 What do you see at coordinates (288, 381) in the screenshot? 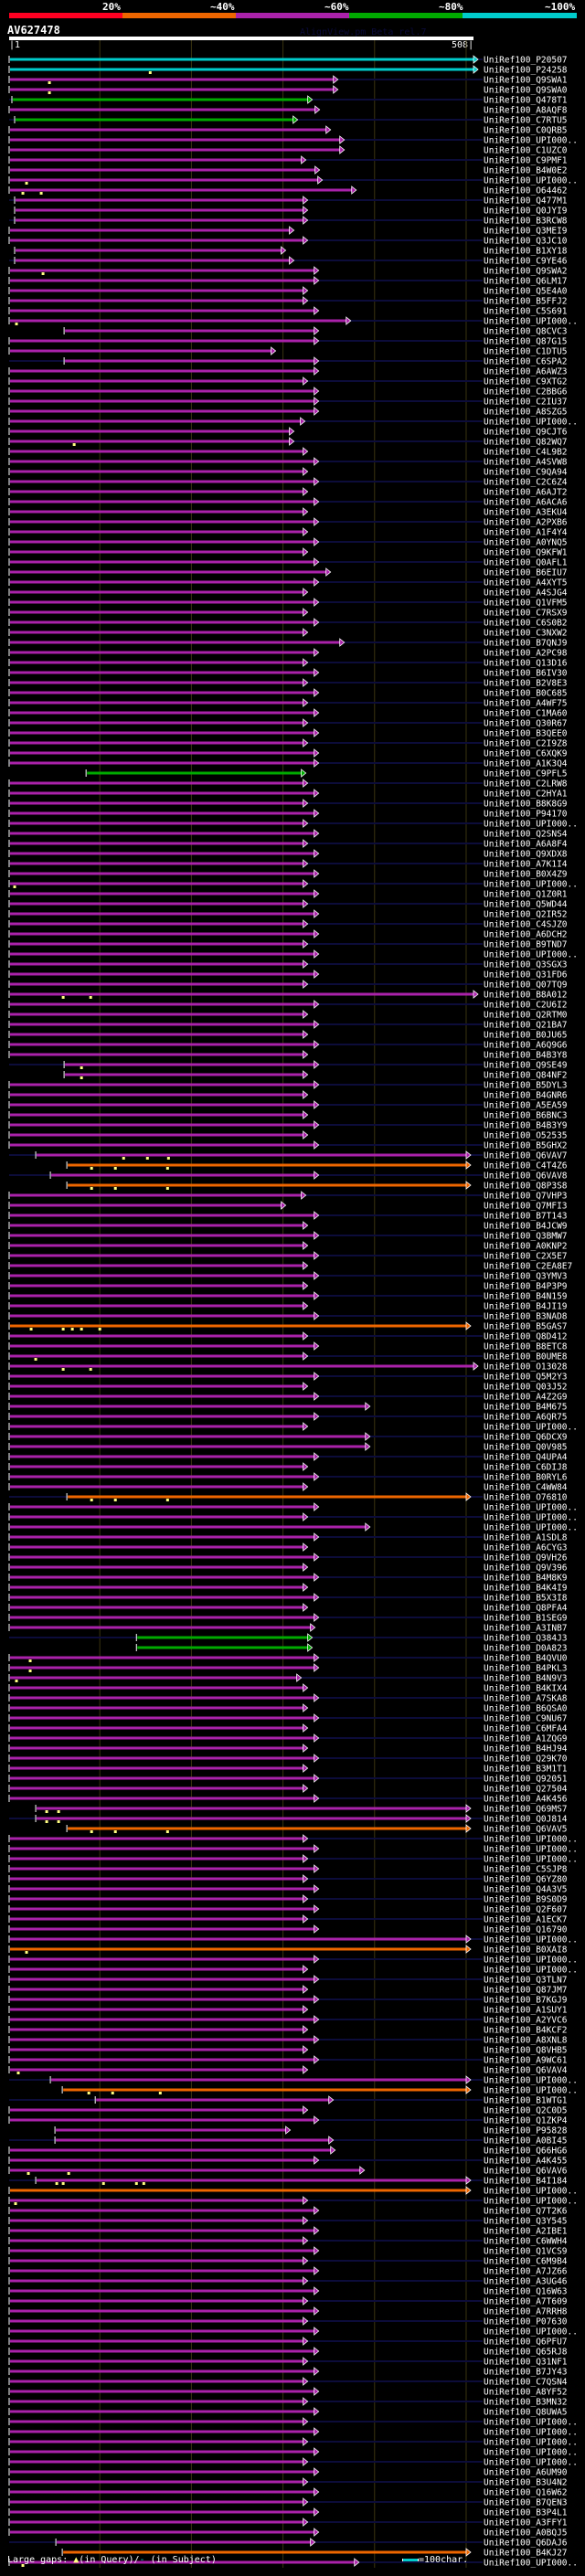
I see `alignment-row: UniRef100_C9XTG2` at bounding box center [288, 381].